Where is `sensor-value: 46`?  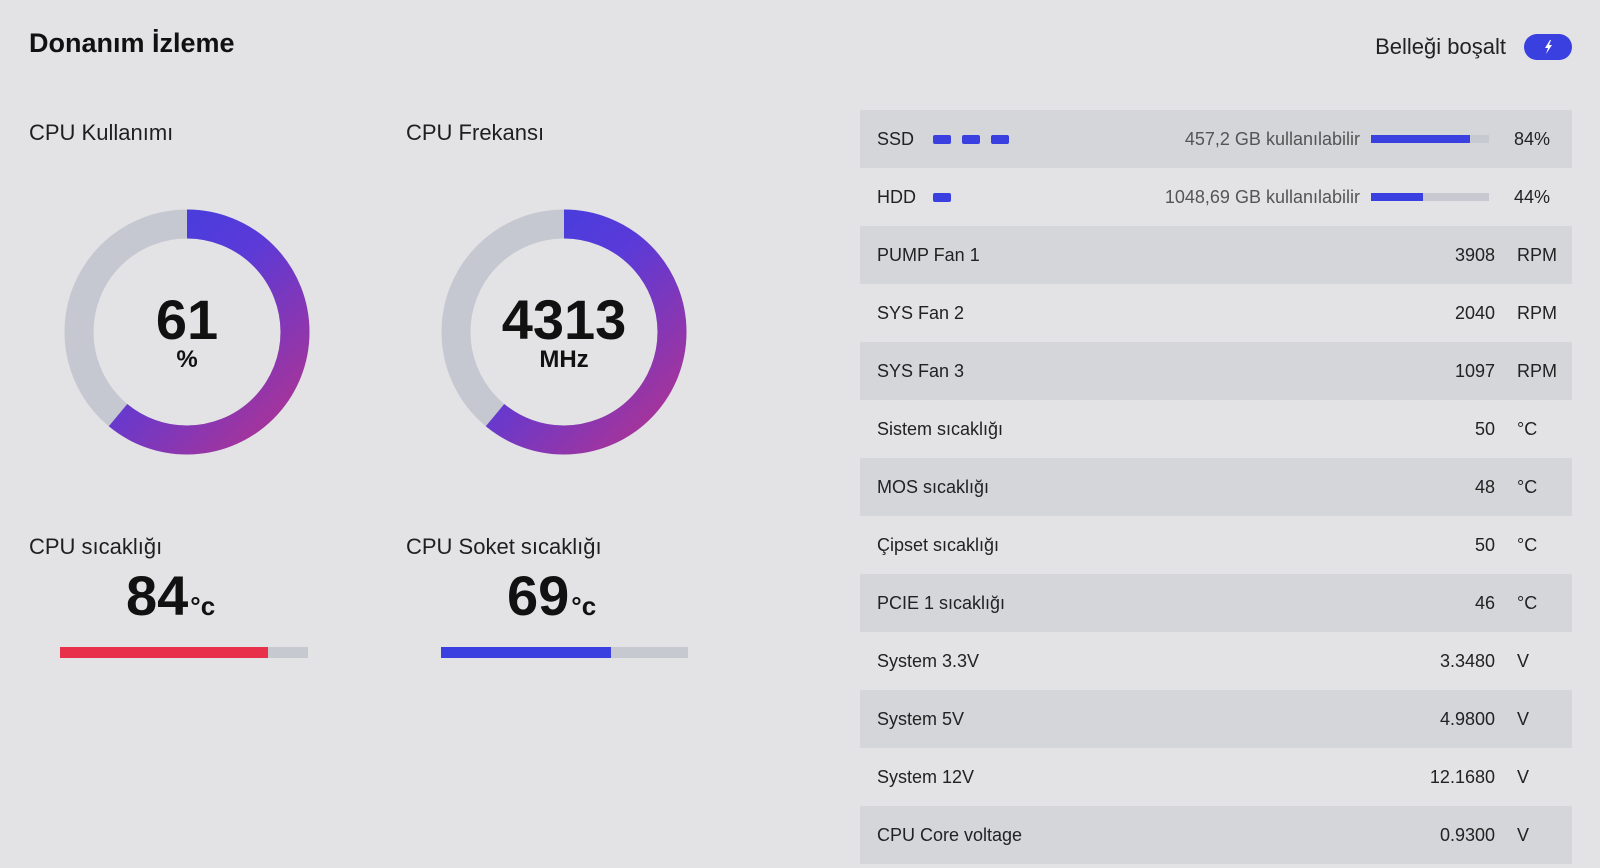 sensor-value: 46 is located at coordinates (1484, 602).